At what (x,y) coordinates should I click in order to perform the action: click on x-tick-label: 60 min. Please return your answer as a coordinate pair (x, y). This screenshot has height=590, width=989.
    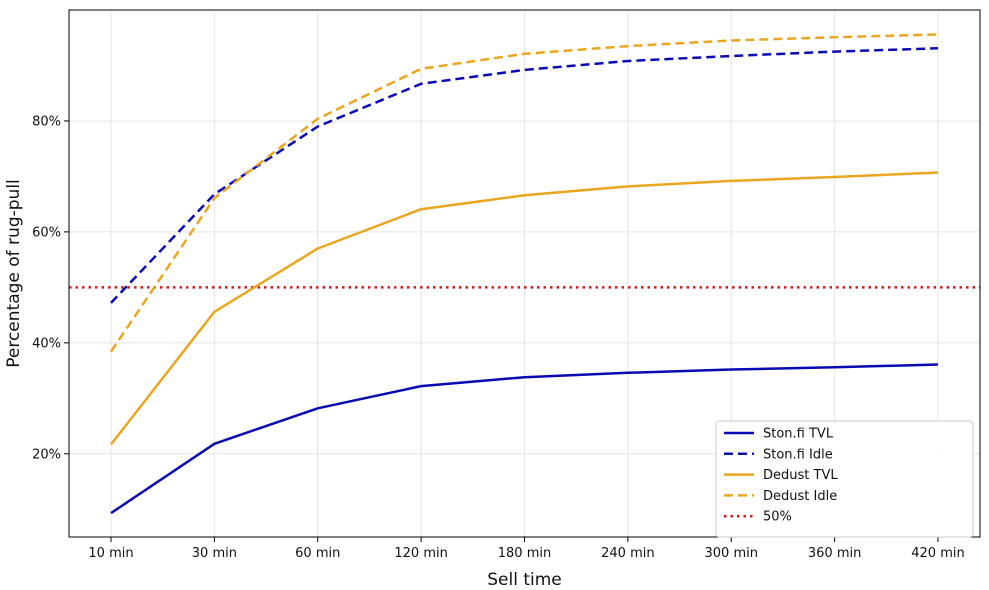
    Looking at the image, I should click on (317, 553).